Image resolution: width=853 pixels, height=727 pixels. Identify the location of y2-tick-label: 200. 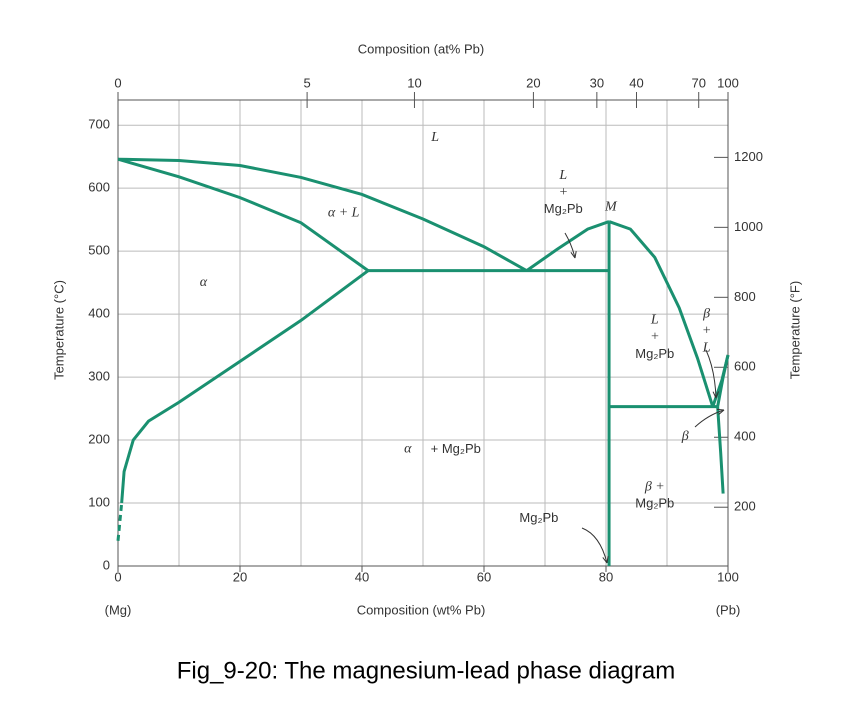
(745, 506).